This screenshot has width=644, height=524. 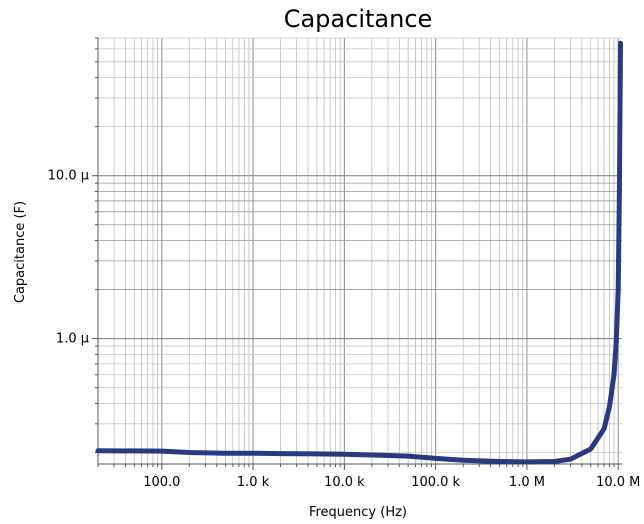 I want to click on x-tick-label: 10.0 k, so click(x=344, y=482).